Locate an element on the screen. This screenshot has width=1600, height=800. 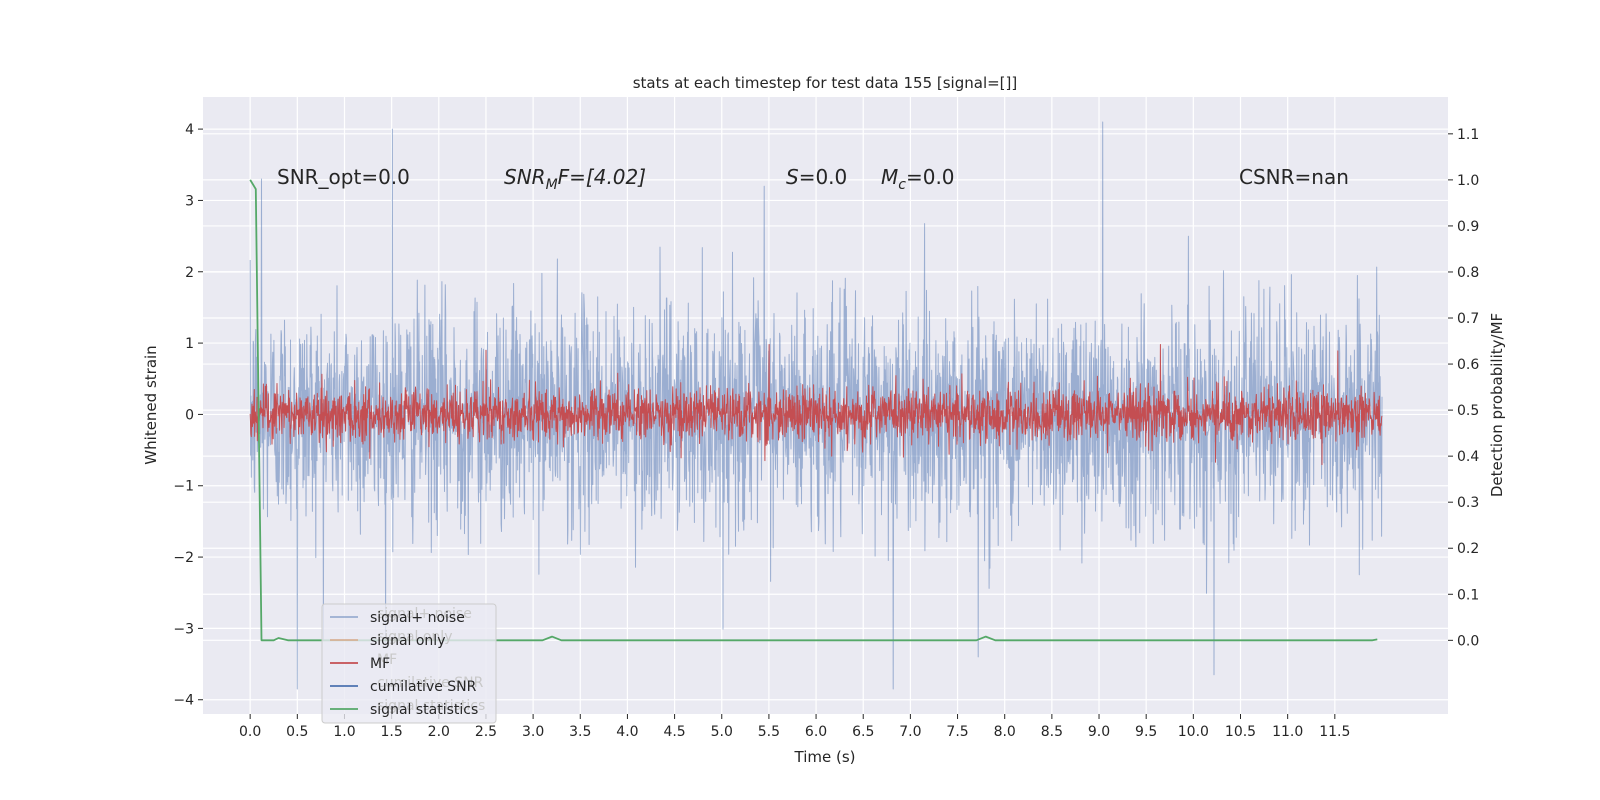
y2-tick-label: 0.7 is located at coordinates (1468, 319).